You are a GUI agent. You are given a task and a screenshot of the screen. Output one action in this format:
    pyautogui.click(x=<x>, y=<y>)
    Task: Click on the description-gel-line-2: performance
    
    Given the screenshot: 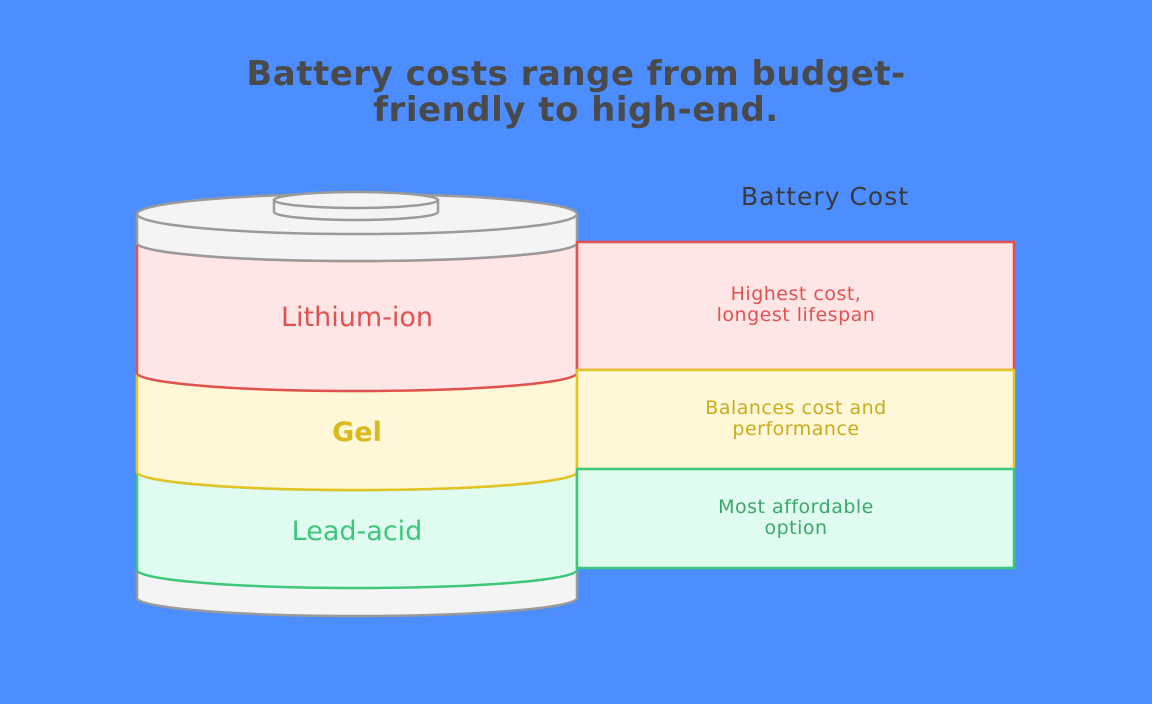 What is the action you would take?
    pyautogui.click(x=796, y=429)
    